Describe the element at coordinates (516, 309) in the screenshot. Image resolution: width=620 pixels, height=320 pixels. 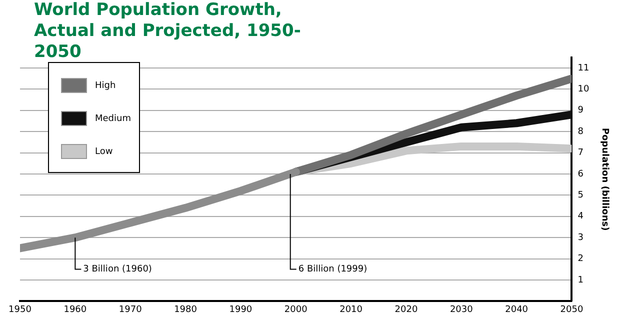
I see `x-tick-label: 2040` at that location.